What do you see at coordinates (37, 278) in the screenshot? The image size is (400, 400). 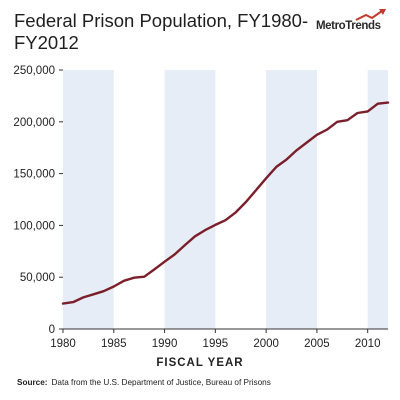 I see `y-tick-label: 50,000` at bounding box center [37, 278].